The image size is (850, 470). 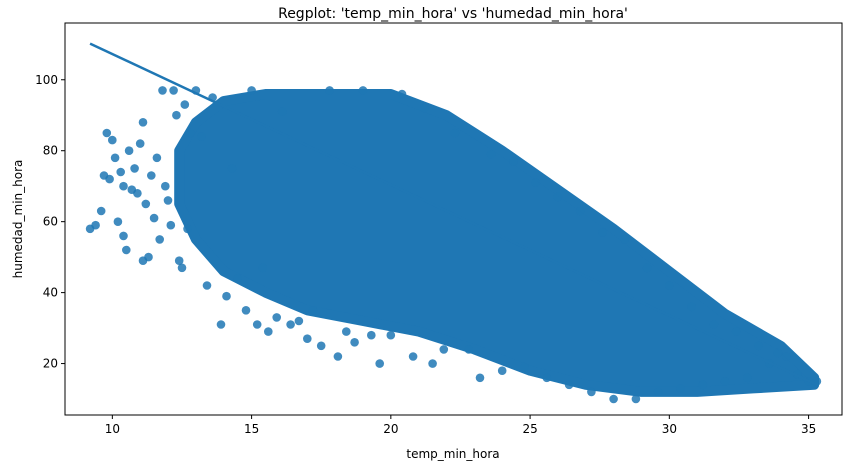 What do you see at coordinates (18, 219) in the screenshot?
I see `y-axis-label: humedad_min_hora` at bounding box center [18, 219].